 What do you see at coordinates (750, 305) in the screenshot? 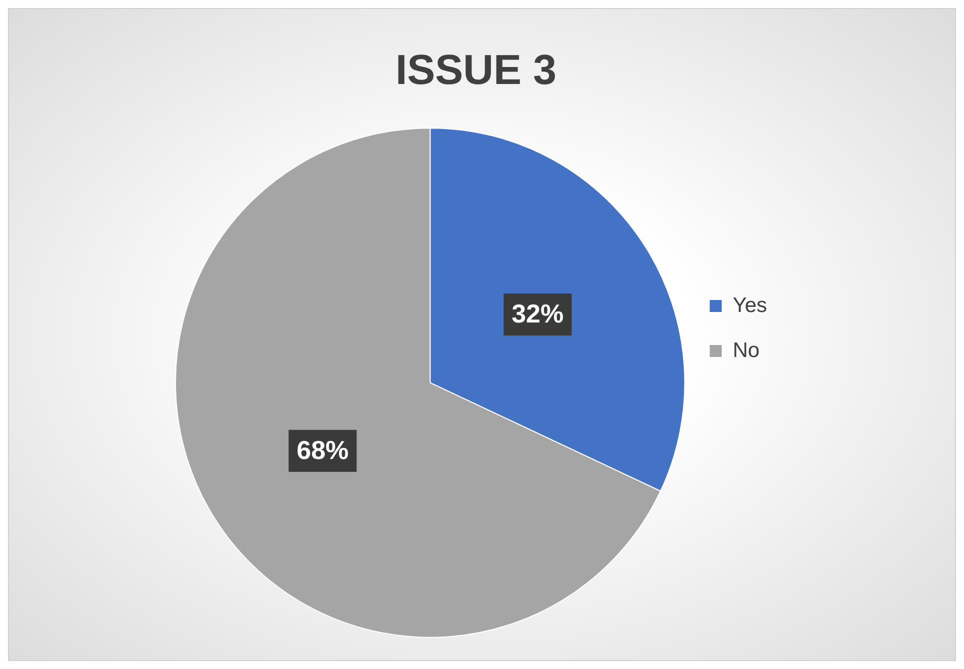
I see `legend-label: Yes` at bounding box center [750, 305].